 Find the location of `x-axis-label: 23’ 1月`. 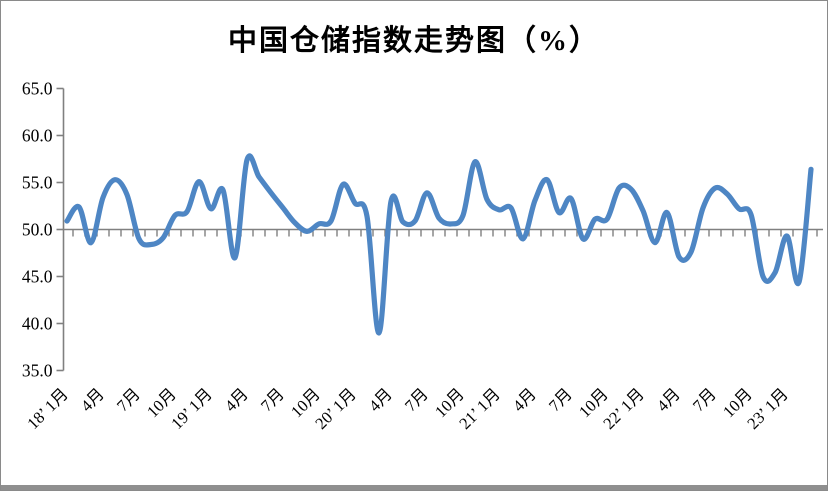

x-axis-label: 23’ 1月 is located at coordinates (767, 408).